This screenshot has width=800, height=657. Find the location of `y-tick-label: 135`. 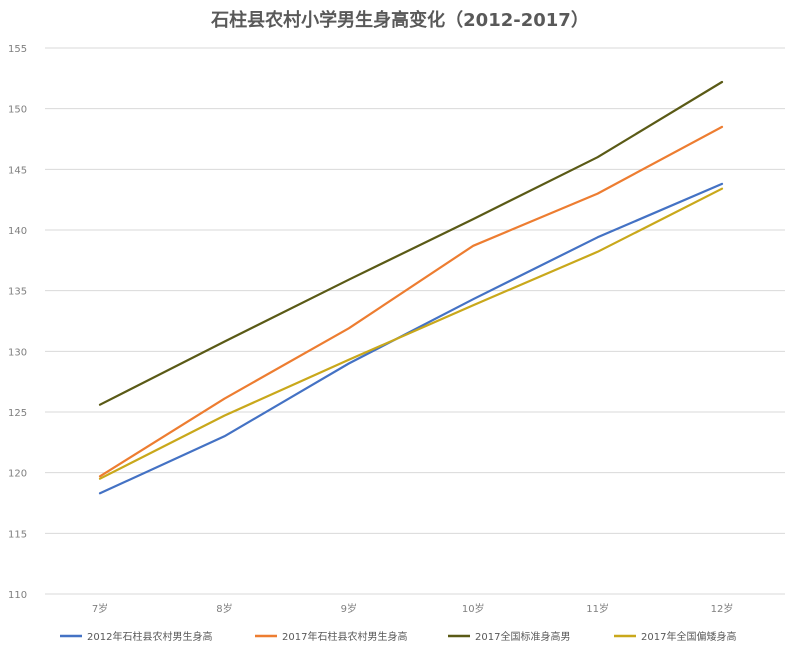

y-tick-label: 135 is located at coordinates (17, 292).